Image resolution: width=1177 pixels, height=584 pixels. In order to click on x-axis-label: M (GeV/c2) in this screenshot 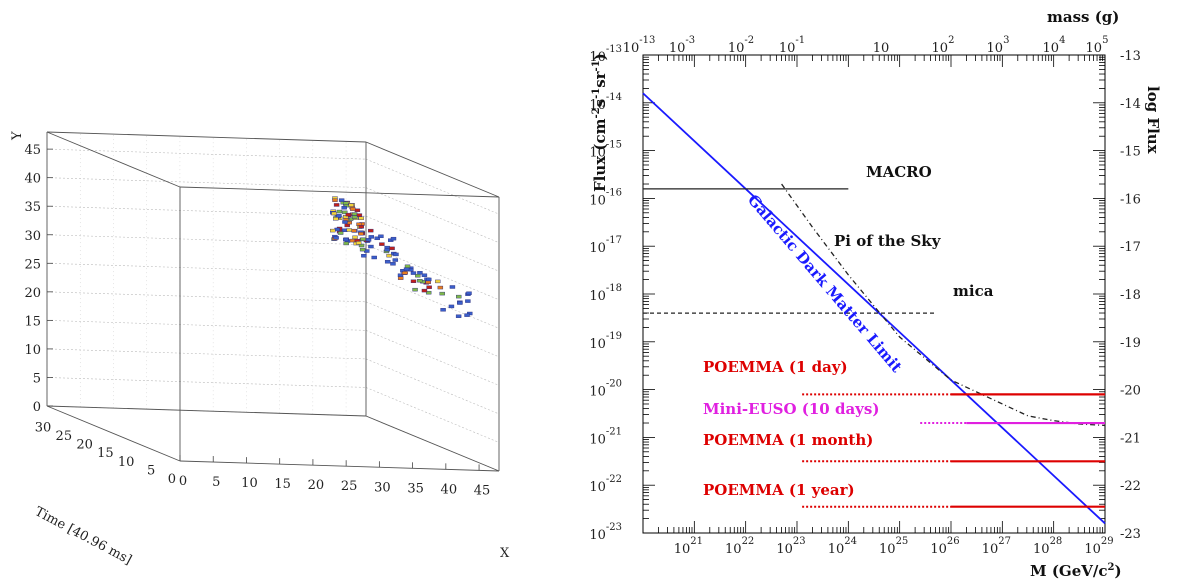, I will do `click(1076, 571)`.